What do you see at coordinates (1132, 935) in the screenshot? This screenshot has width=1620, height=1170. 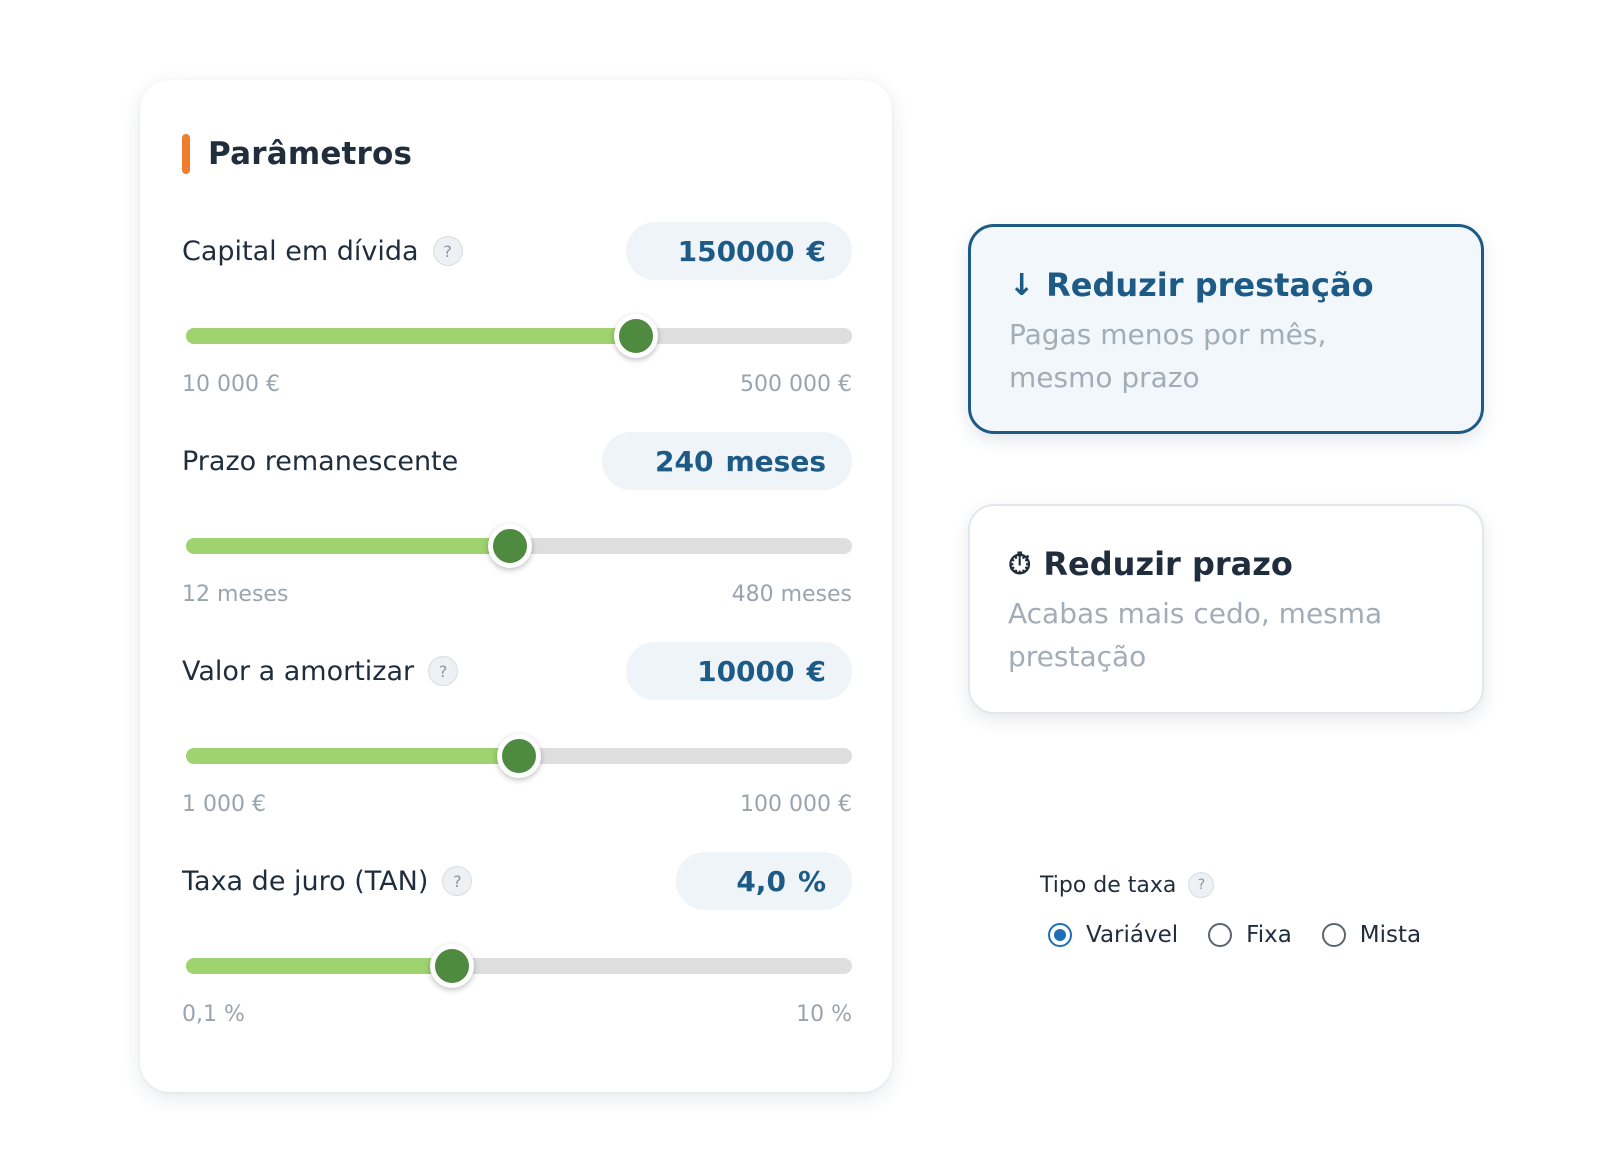 I see `radio-label: Variável` at bounding box center [1132, 935].